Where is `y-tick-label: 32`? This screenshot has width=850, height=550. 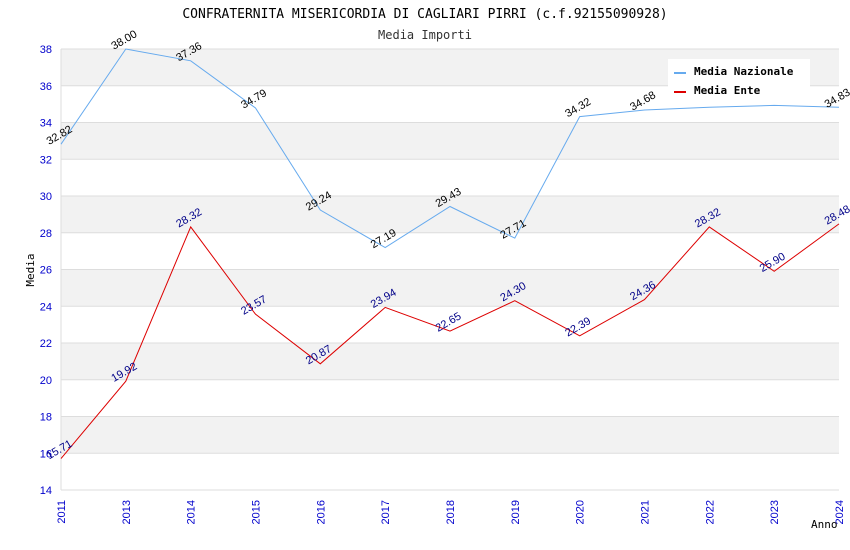
y-tick-label: 32 is located at coordinates (46, 160).